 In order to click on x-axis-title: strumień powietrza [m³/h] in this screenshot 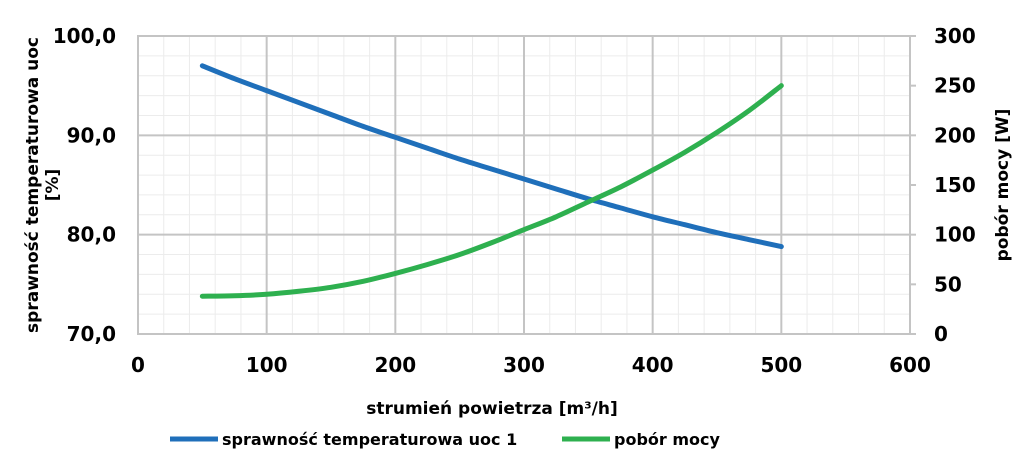, I will do `click(492, 409)`.